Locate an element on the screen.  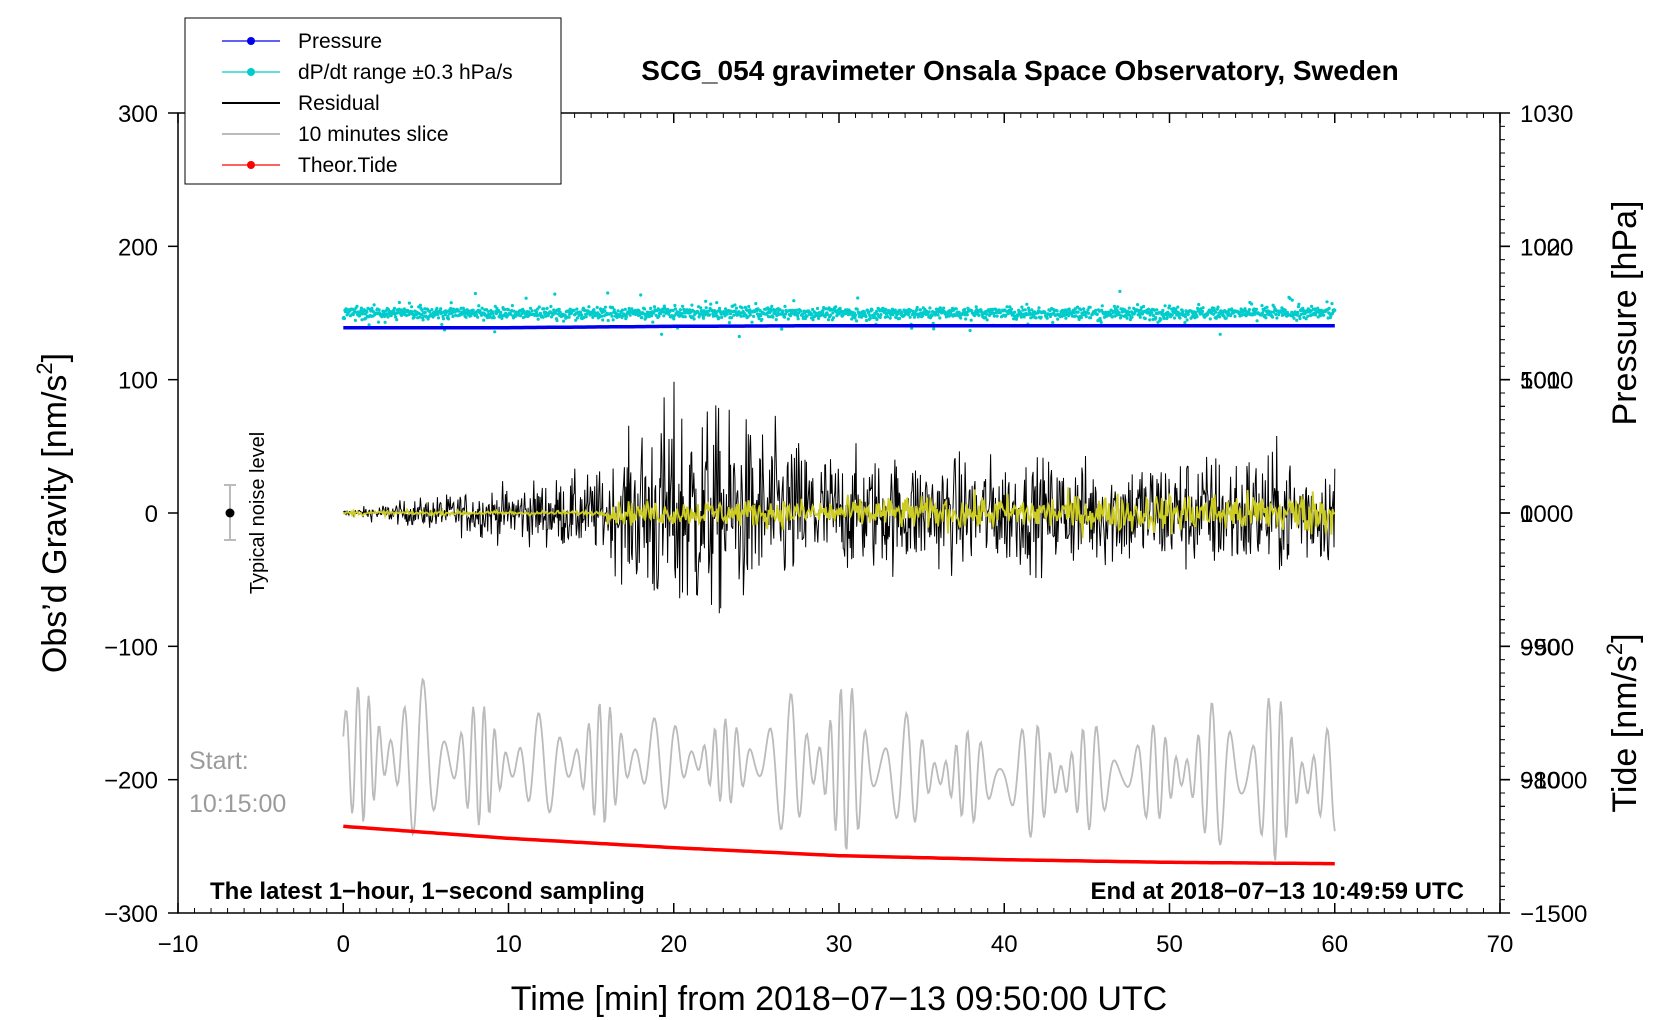
tide-tick-label: −500 is located at coordinates (1547, 647).